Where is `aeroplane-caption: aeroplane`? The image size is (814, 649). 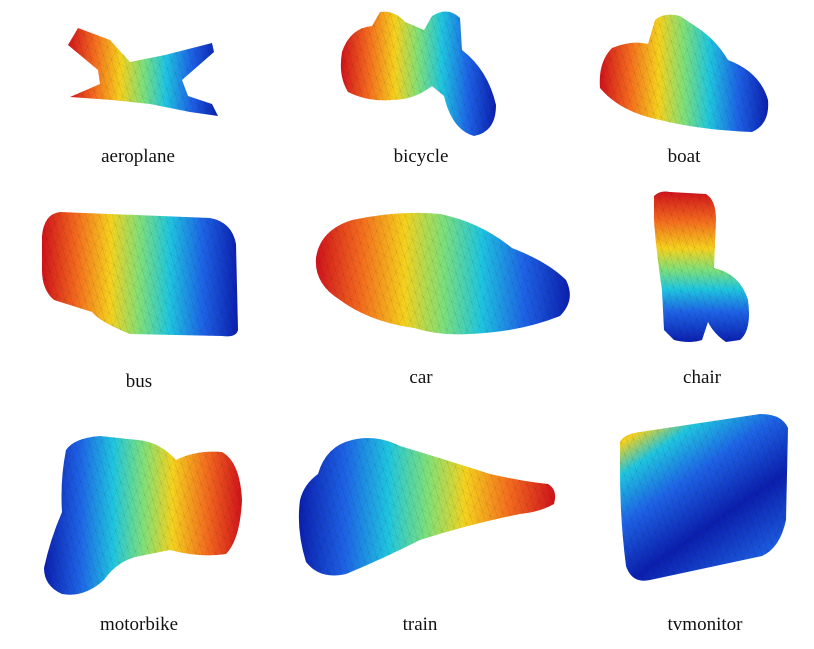
aeroplane-caption: aeroplane is located at coordinates (138, 156).